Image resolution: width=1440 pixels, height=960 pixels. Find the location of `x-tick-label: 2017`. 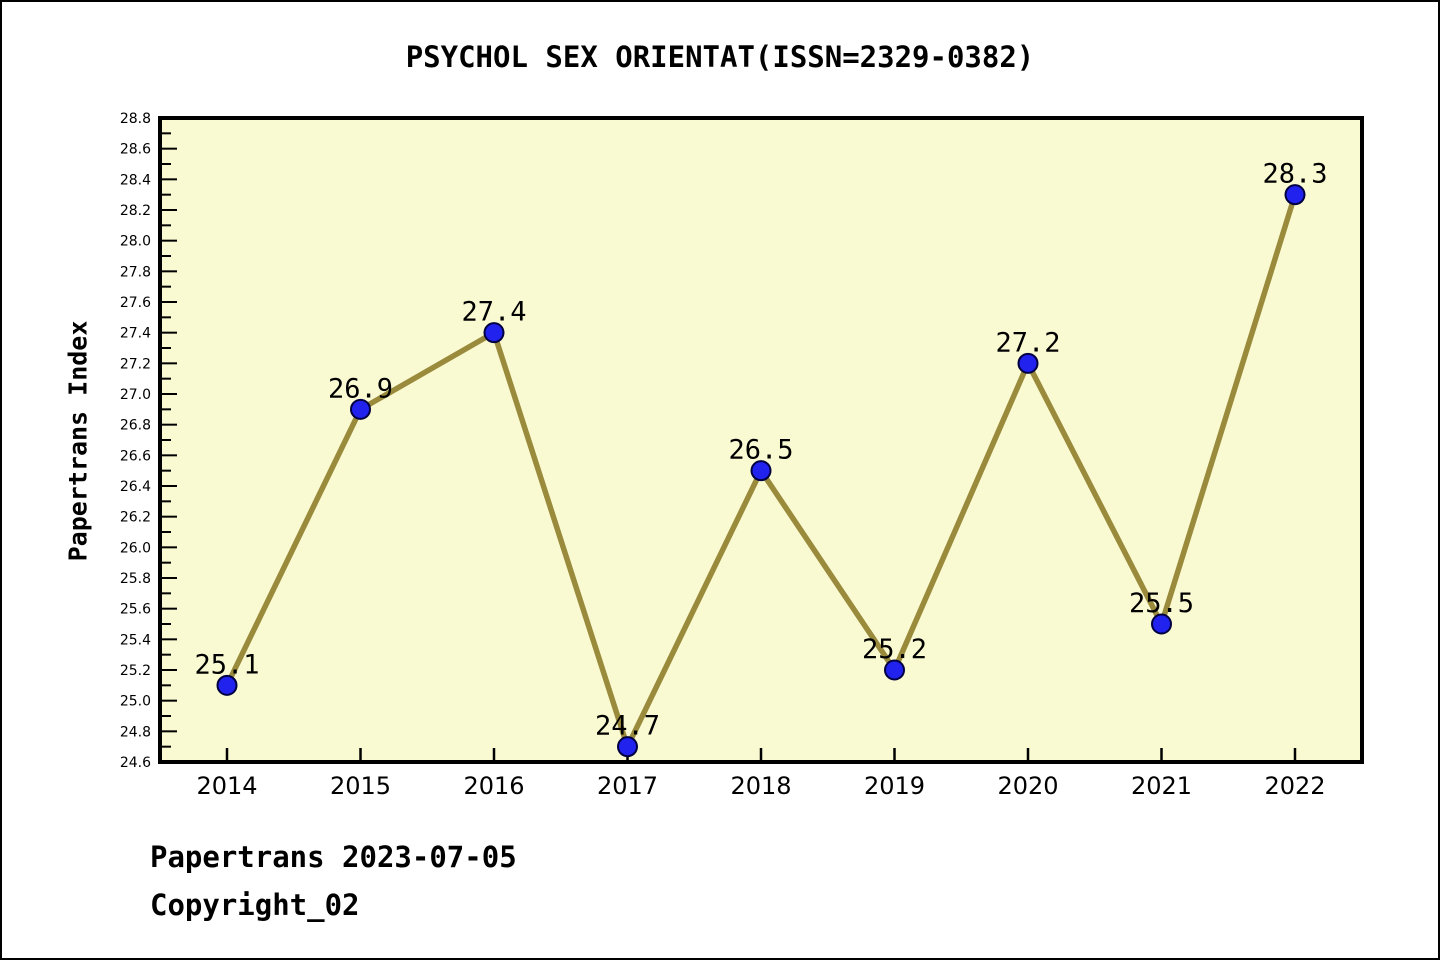

x-tick-label: 2017 is located at coordinates (627, 786).